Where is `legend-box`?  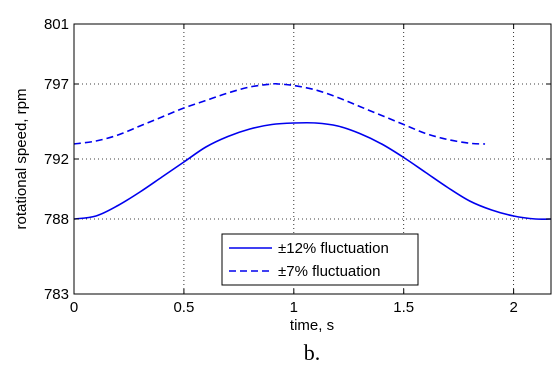 legend-box is located at coordinates (320, 259).